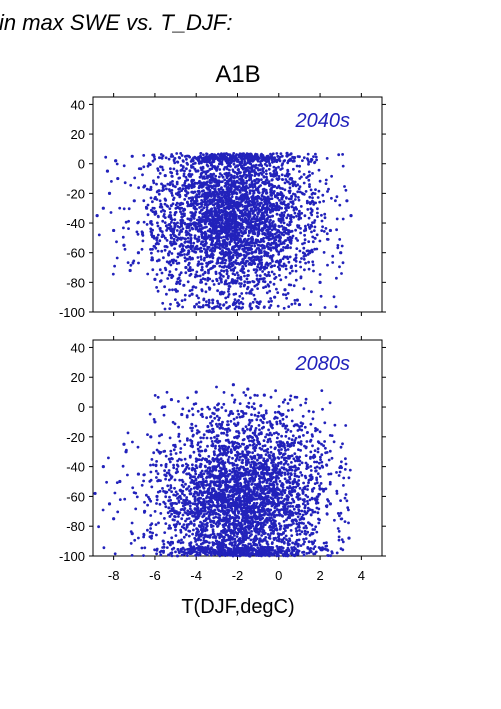  What do you see at coordinates (116, 22) in the screenshot?
I see `figure-header: in max SWE vs. T_DJF:` at bounding box center [116, 22].